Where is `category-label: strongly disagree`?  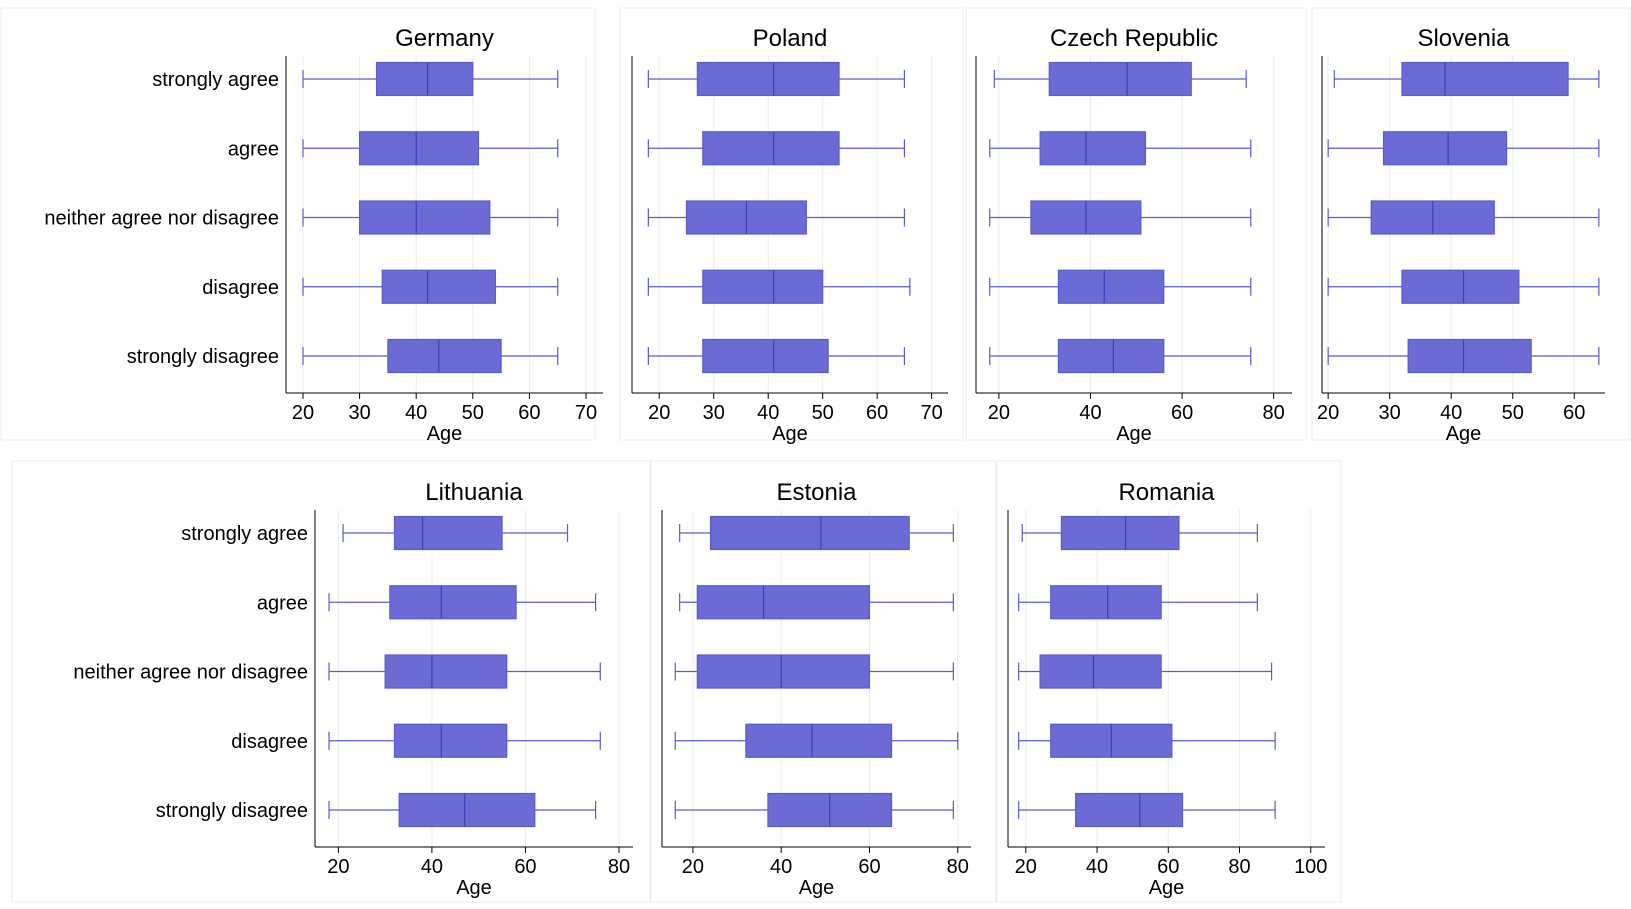
category-label: strongly disagree is located at coordinates (232, 811).